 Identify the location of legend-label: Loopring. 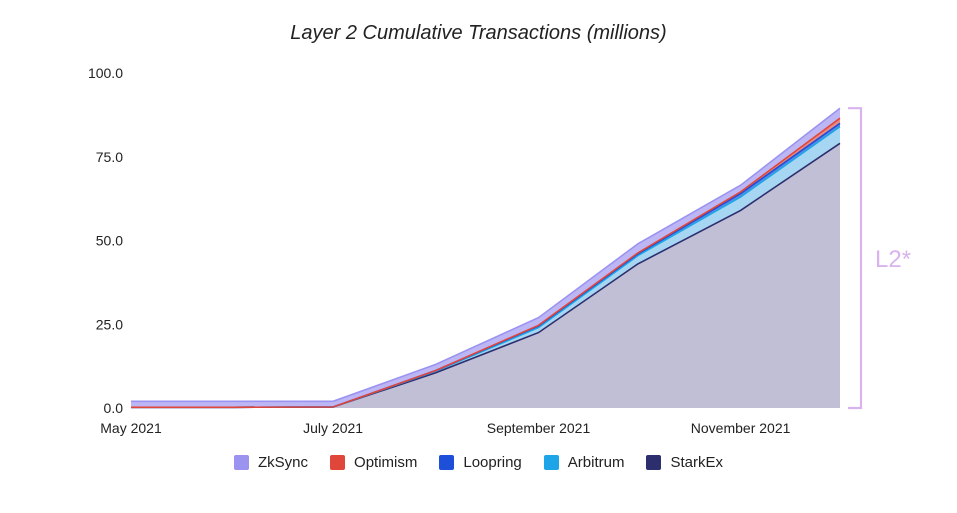
(492, 462).